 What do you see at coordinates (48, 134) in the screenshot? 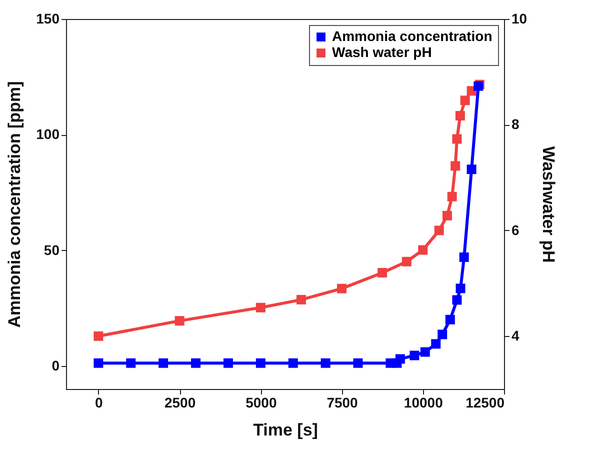
I see `y-tick-label: 100` at bounding box center [48, 134].